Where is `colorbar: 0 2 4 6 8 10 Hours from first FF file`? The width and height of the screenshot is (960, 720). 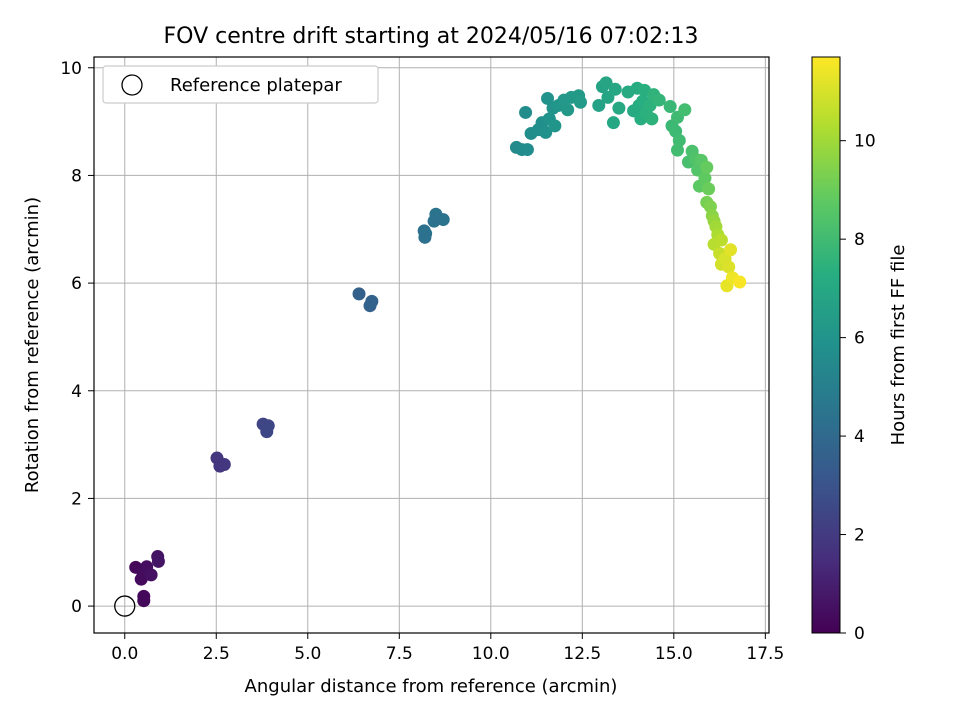 colorbar: 0 2 4 6 8 10 Hours from first FF file is located at coordinates (860, 350).